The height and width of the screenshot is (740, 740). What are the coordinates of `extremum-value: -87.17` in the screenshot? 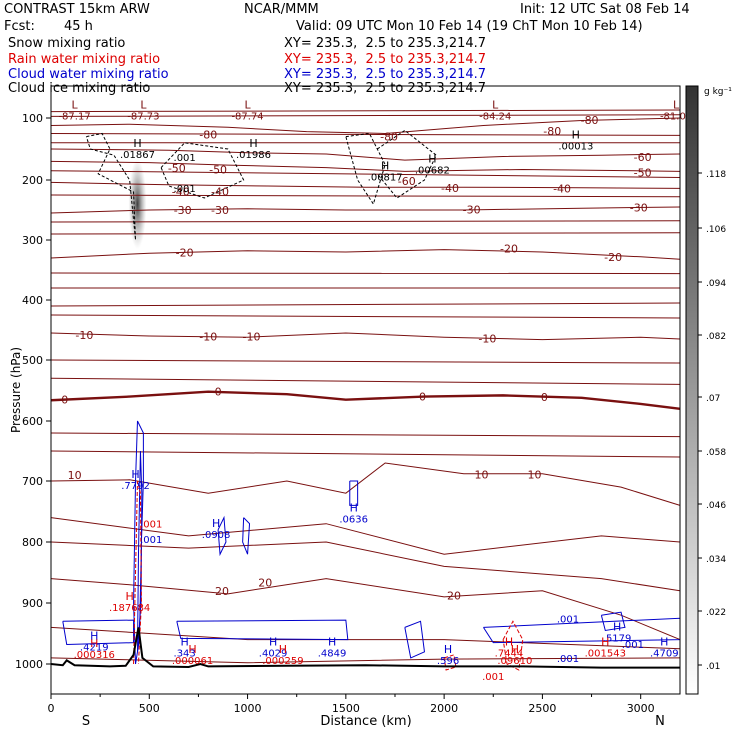 It's located at (74, 116).